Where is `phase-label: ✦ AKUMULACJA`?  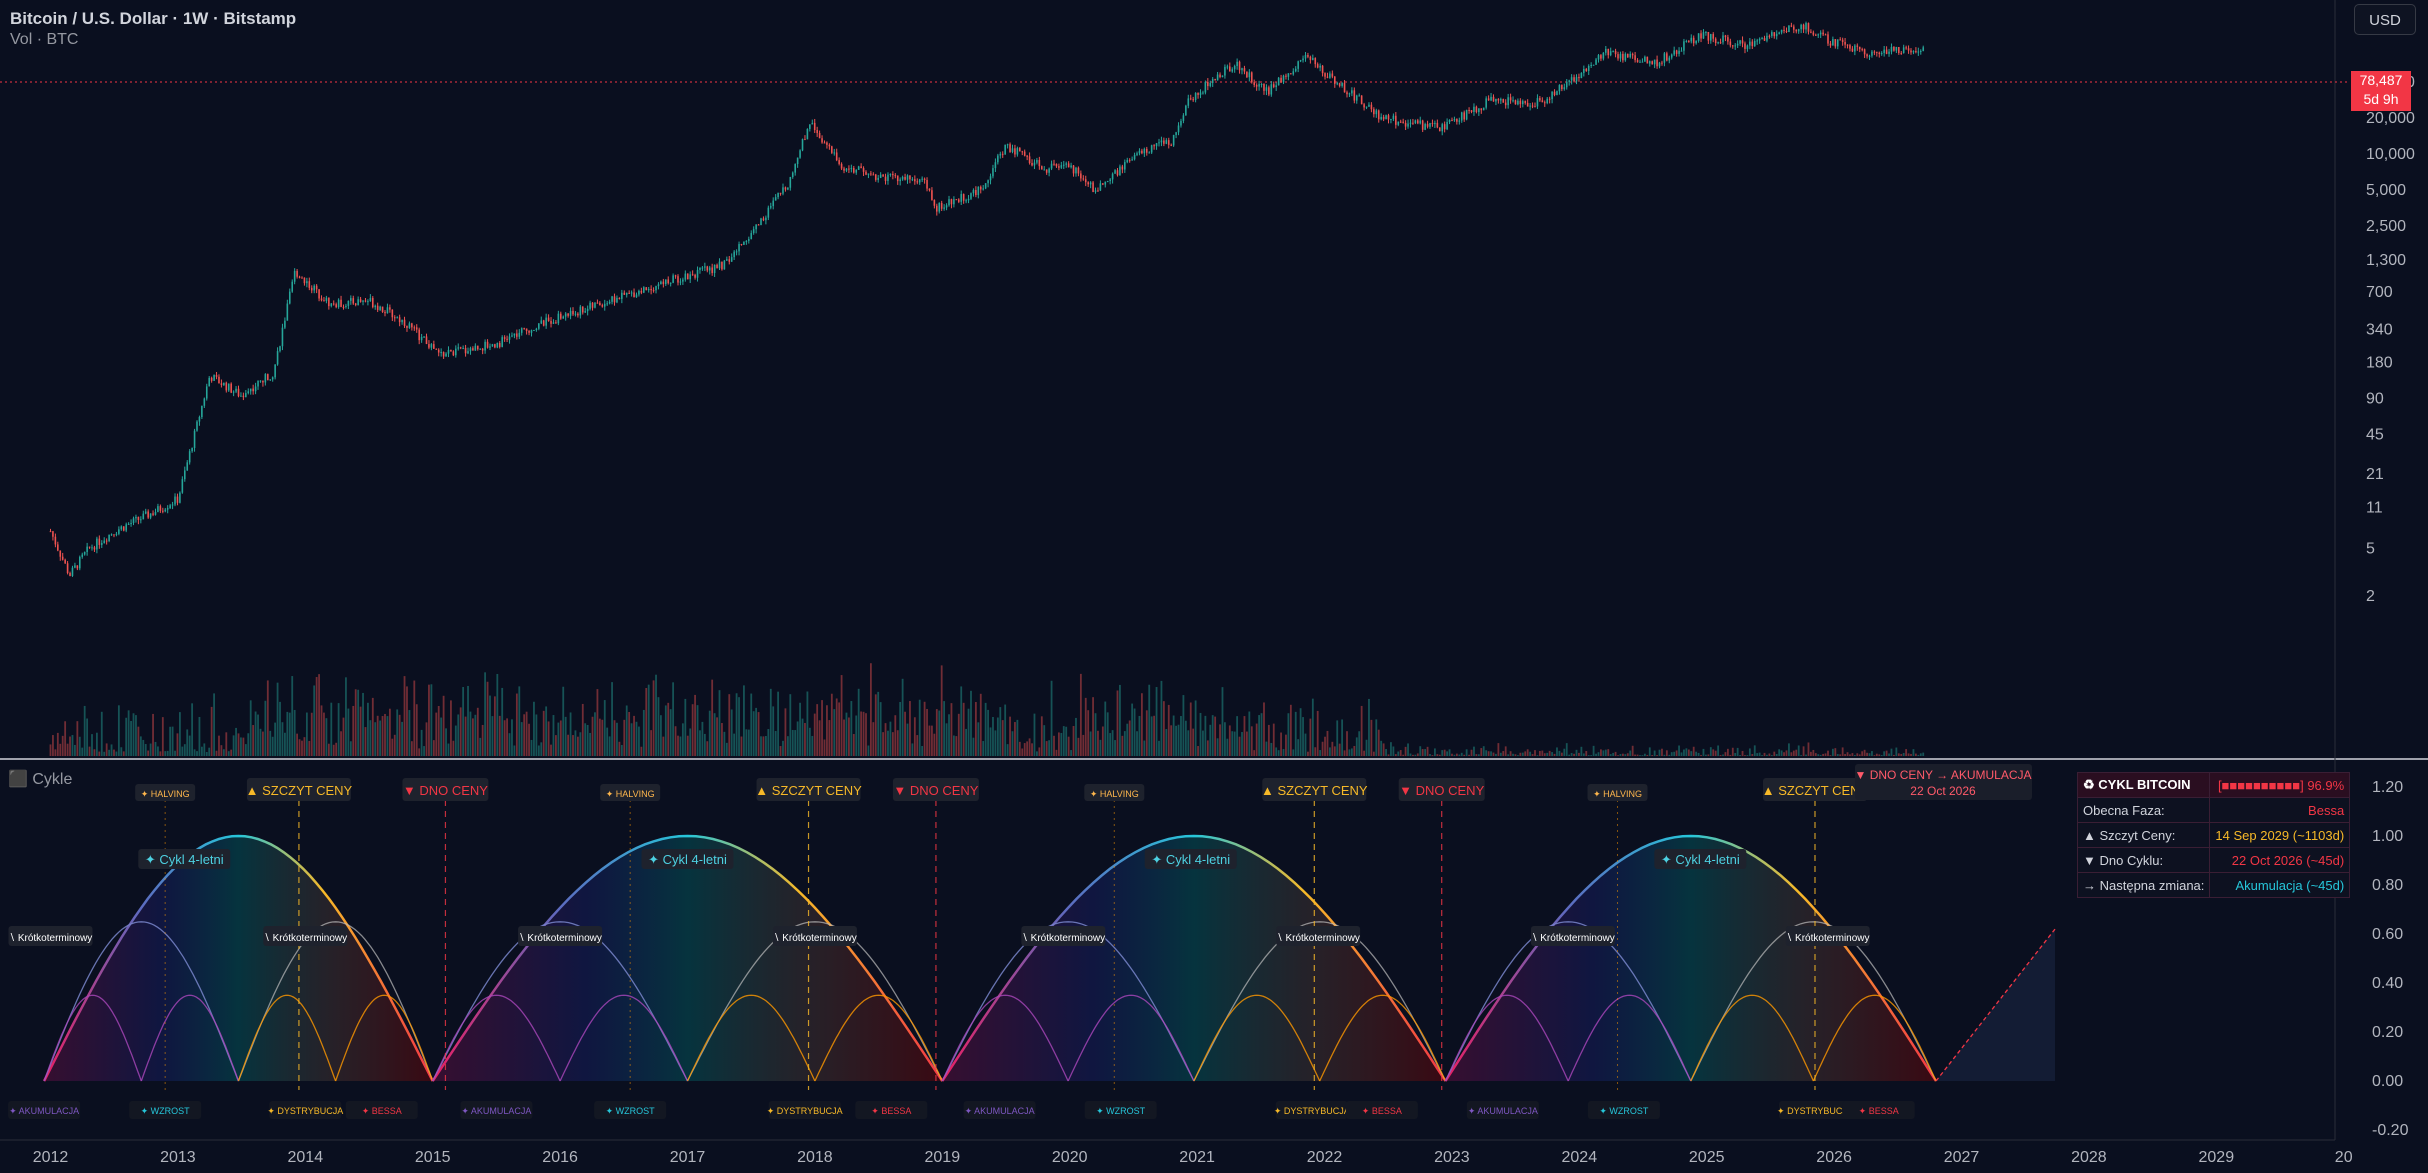
phase-label: ✦ AKUMULACJA is located at coordinates (1503, 1111).